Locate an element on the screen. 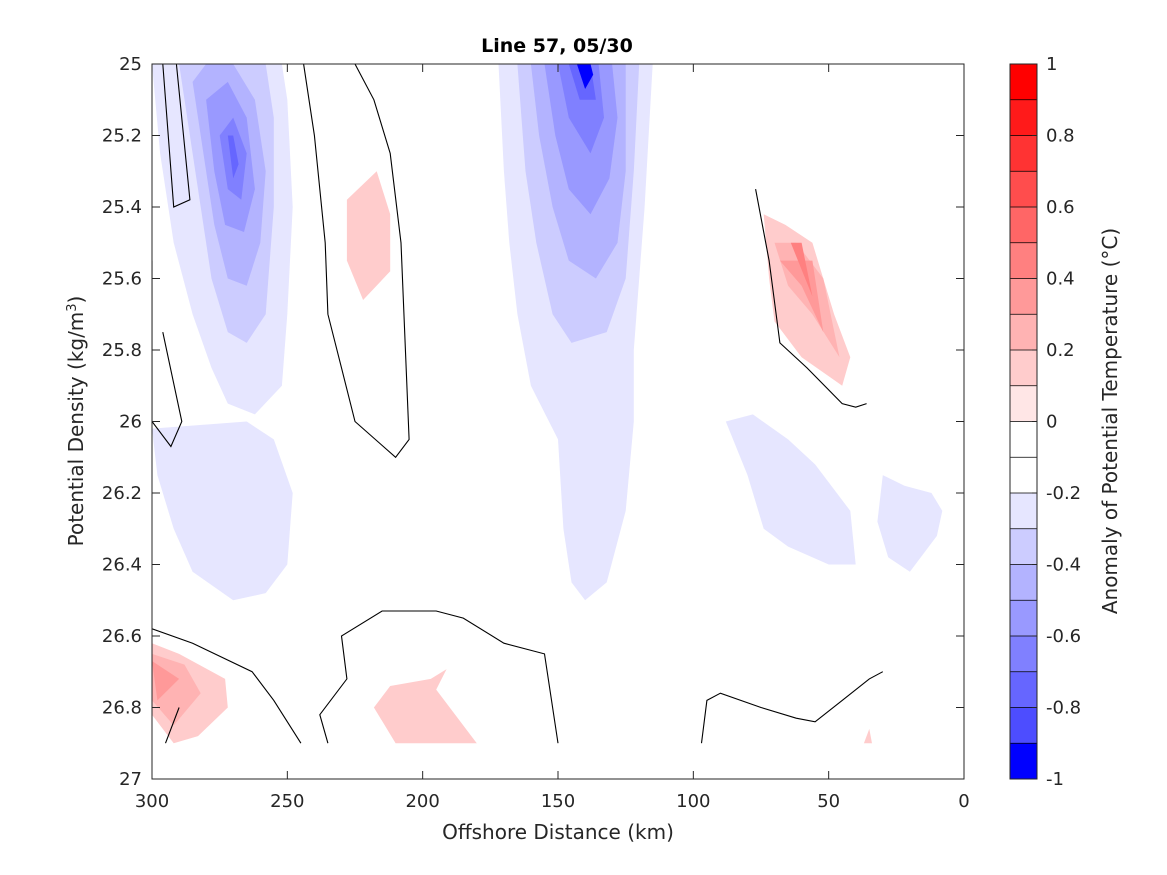 This screenshot has width=1167, height=875. colorbar-tick-label: 0.4 is located at coordinates (1060, 279).